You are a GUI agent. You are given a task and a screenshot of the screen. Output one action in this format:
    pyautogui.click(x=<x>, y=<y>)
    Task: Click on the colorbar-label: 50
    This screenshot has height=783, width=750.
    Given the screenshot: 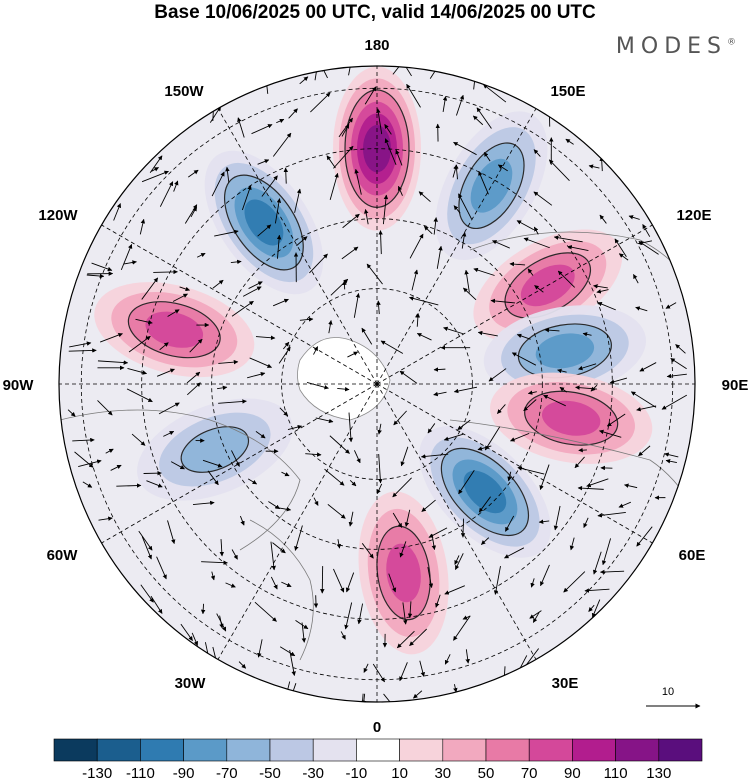 What is the action you would take?
    pyautogui.click(x=486, y=773)
    